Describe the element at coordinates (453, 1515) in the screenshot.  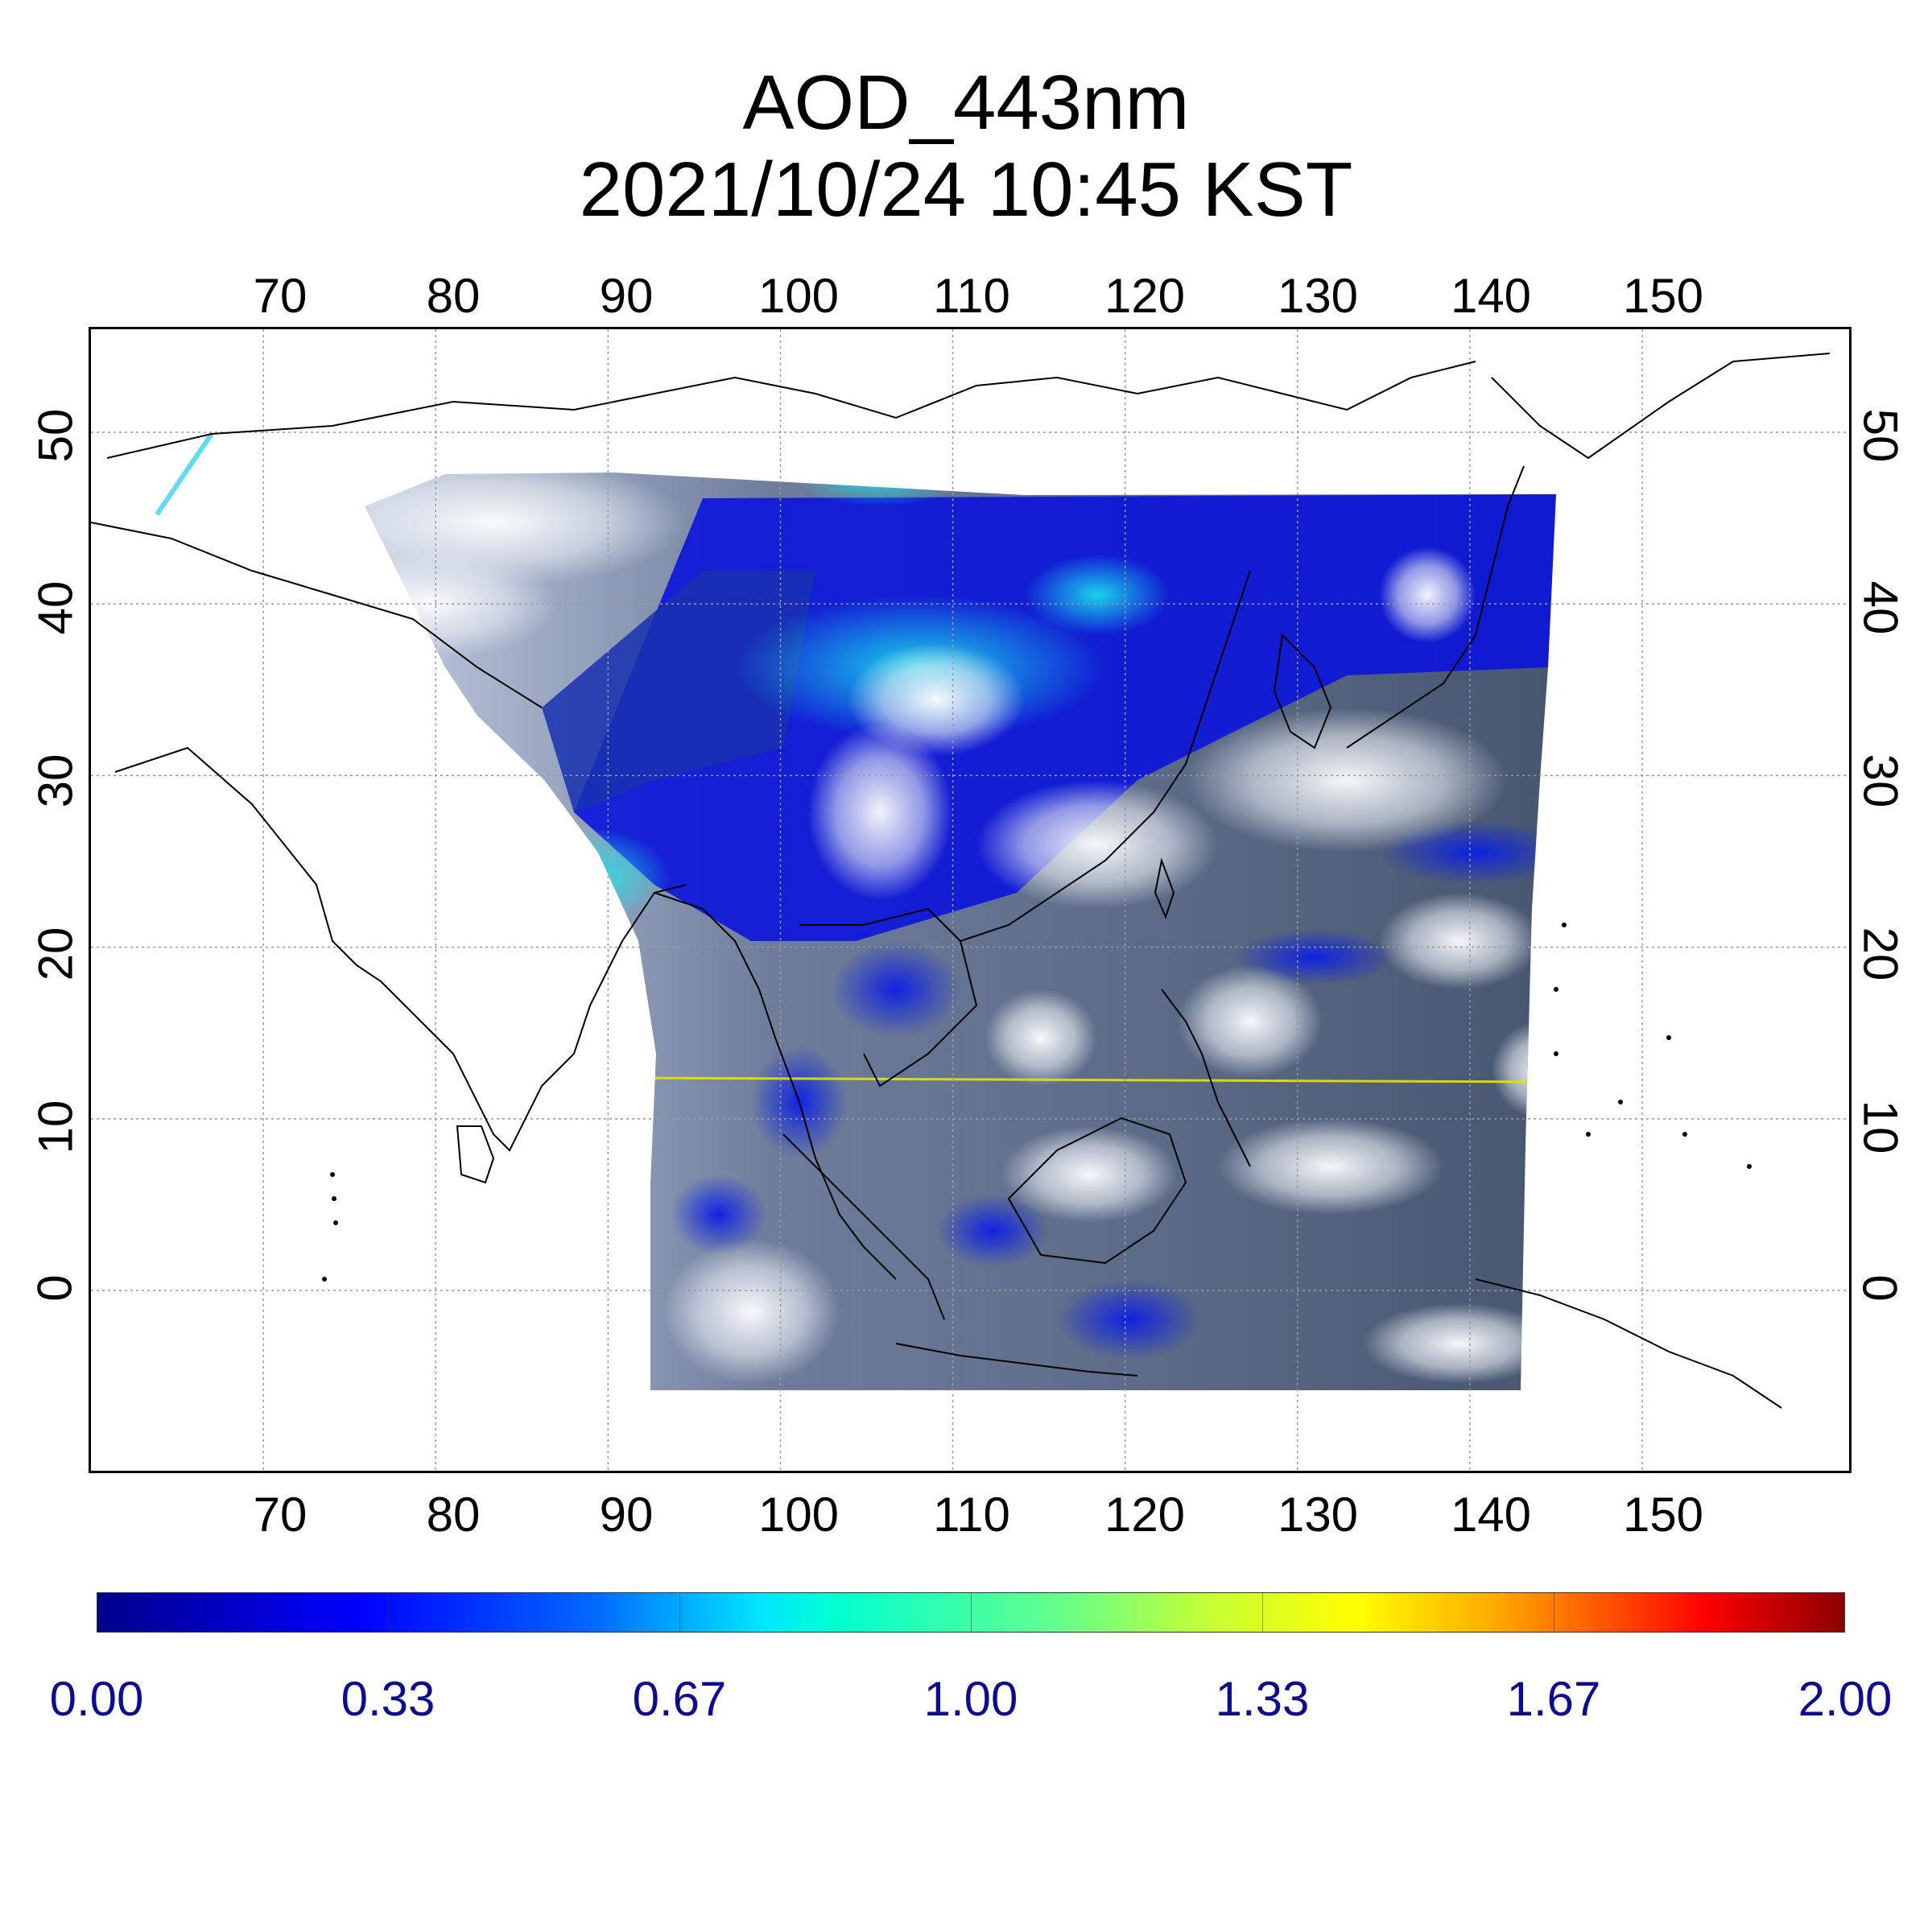
I see `lon-tick-bottom-80: 80` at that location.